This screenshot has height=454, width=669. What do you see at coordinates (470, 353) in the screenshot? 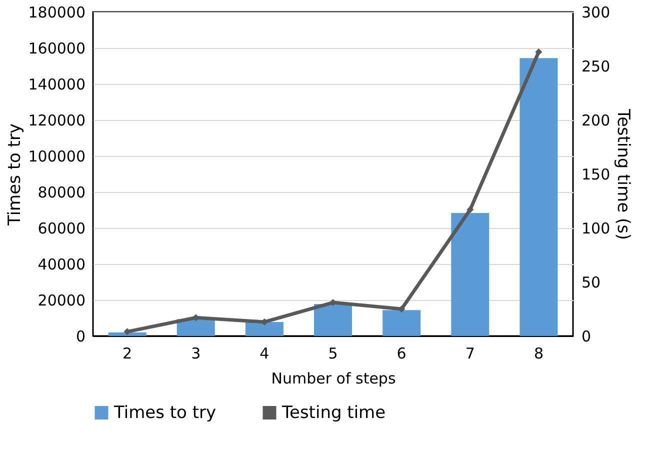
I see `x-tick-label: 7` at bounding box center [470, 353].